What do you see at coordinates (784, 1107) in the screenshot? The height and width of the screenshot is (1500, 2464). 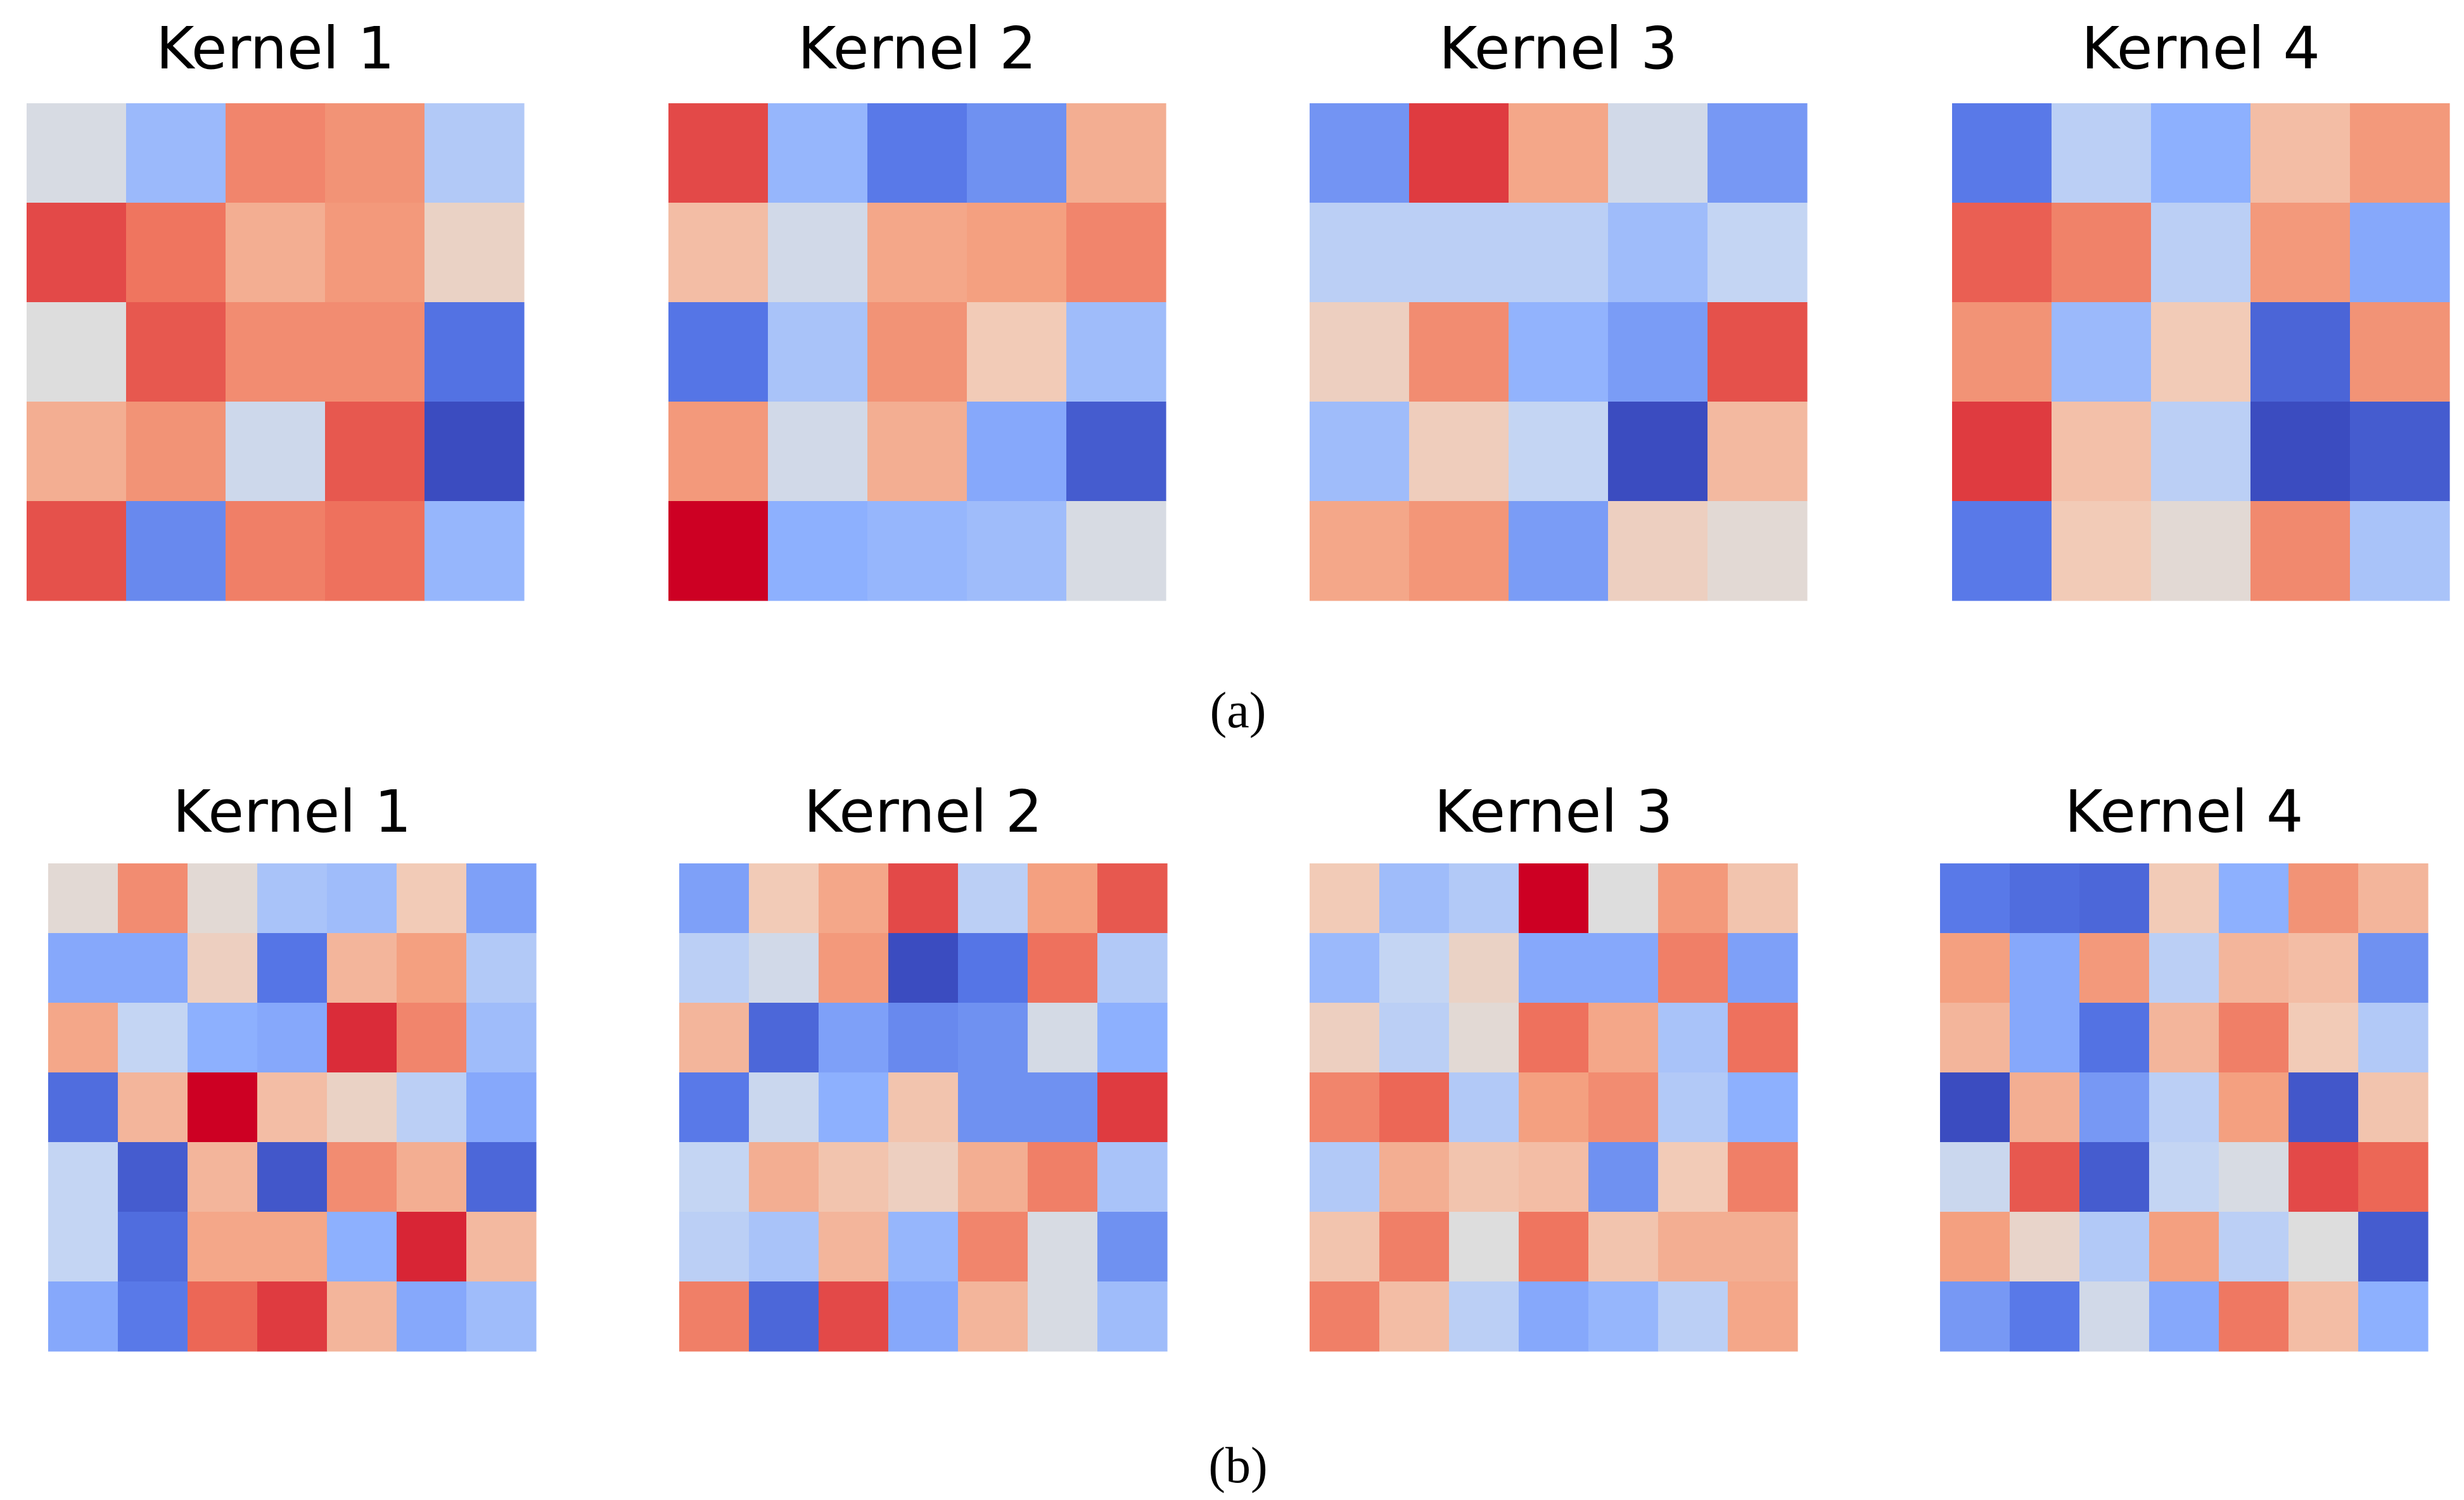 I see `heatmap-cell-r4-c2` at bounding box center [784, 1107].